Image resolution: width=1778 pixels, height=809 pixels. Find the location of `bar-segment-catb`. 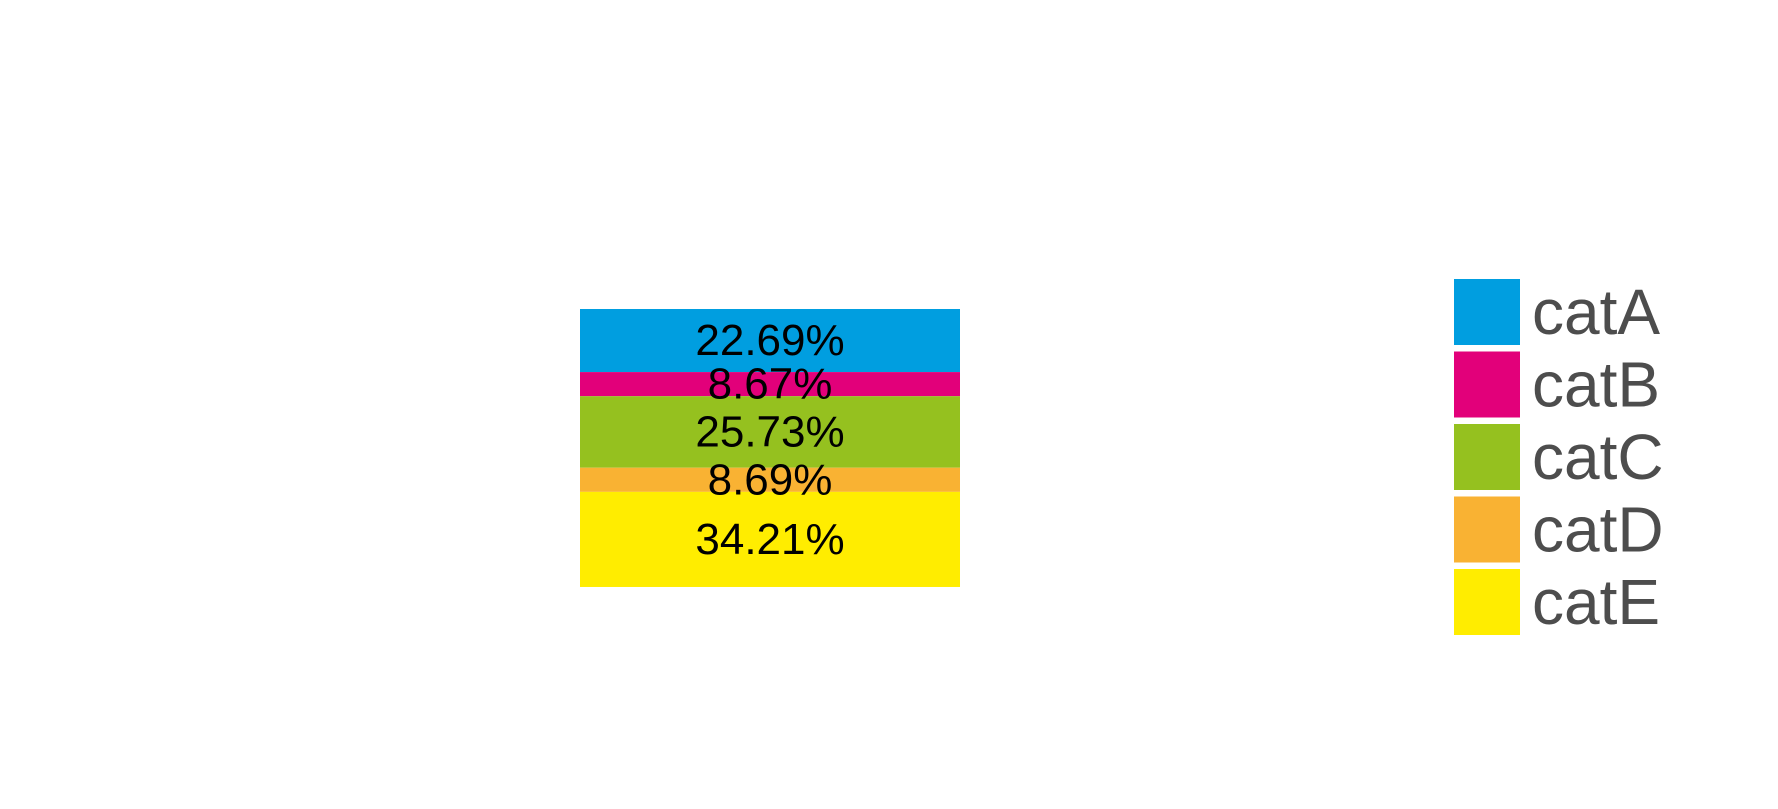

bar-segment-catb is located at coordinates (770, 384).